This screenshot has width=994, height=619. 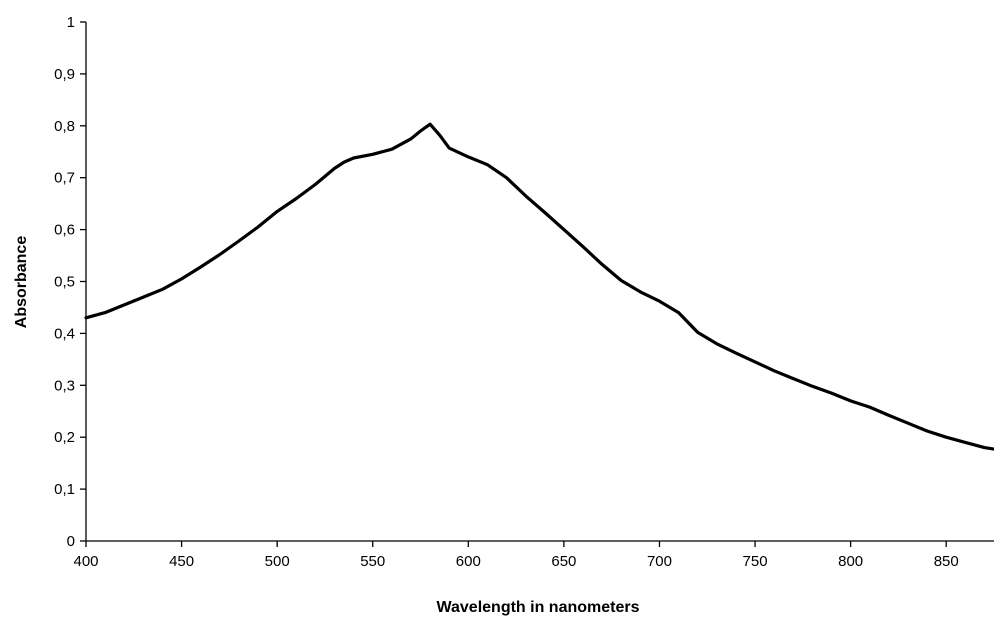 What do you see at coordinates (64, 333) in the screenshot?
I see `y-tick-label: 0,4` at bounding box center [64, 333].